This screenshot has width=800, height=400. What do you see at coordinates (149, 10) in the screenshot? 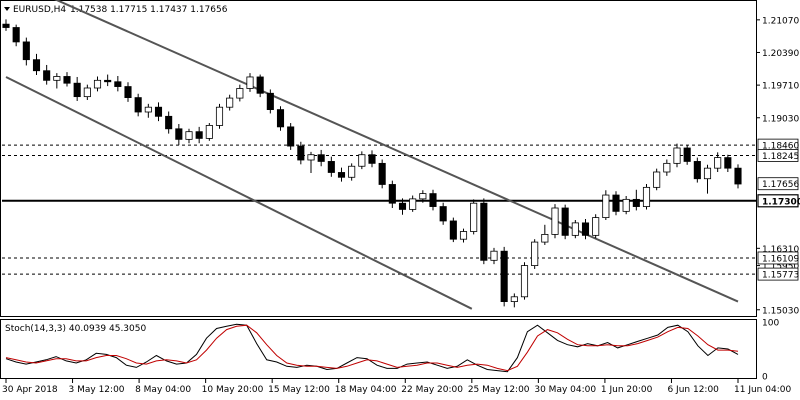
I see `ohlc-label: 1.17538 1.17715 1.17437 1.17656` at bounding box center [149, 10].